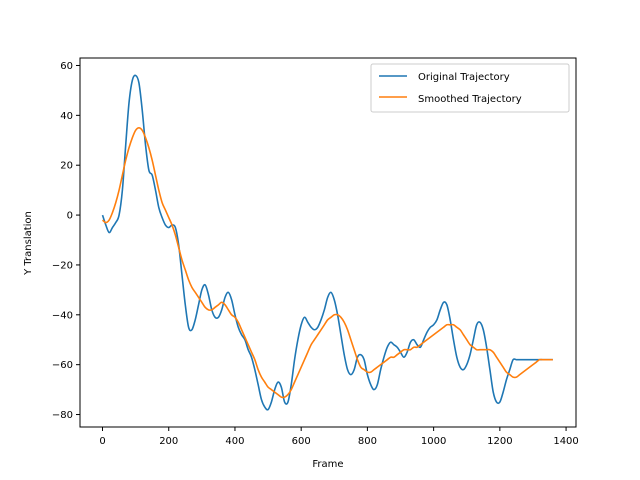 This screenshot has width=640, height=480. What do you see at coordinates (66, 116) in the screenshot?
I see `y-tick-label: 40` at bounding box center [66, 116].